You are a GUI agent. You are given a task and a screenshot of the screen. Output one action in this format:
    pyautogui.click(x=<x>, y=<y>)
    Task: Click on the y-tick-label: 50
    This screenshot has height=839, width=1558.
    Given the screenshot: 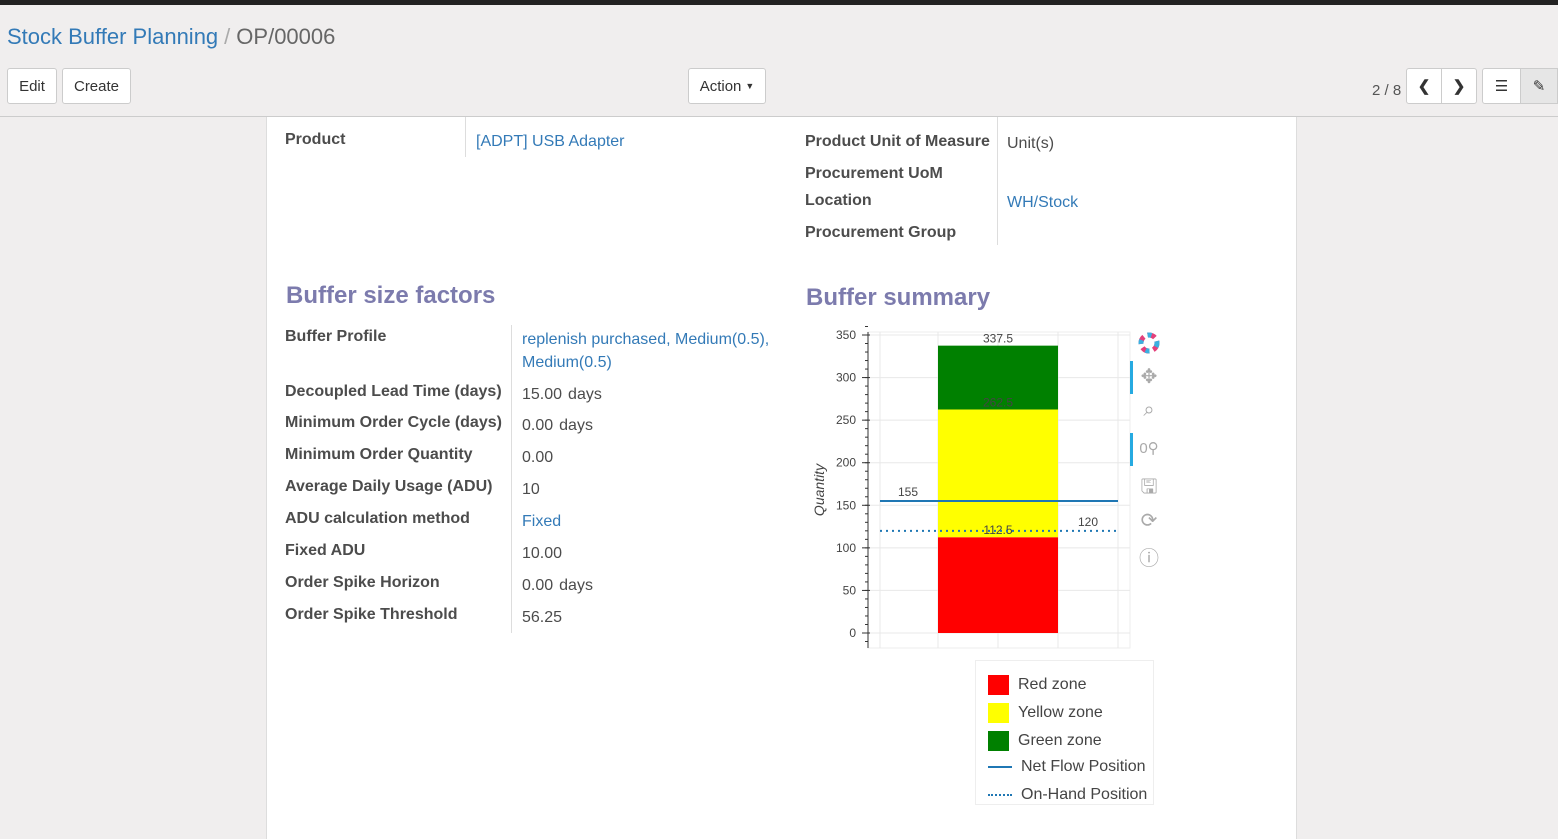 What is the action you would take?
    pyautogui.click(x=850, y=590)
    